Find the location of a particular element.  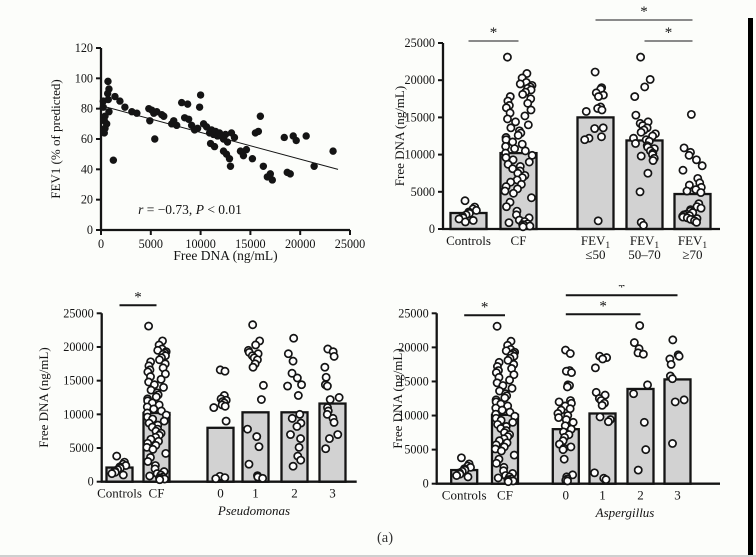

x-tick-label: 25000 is located at coordinates (350, 244).